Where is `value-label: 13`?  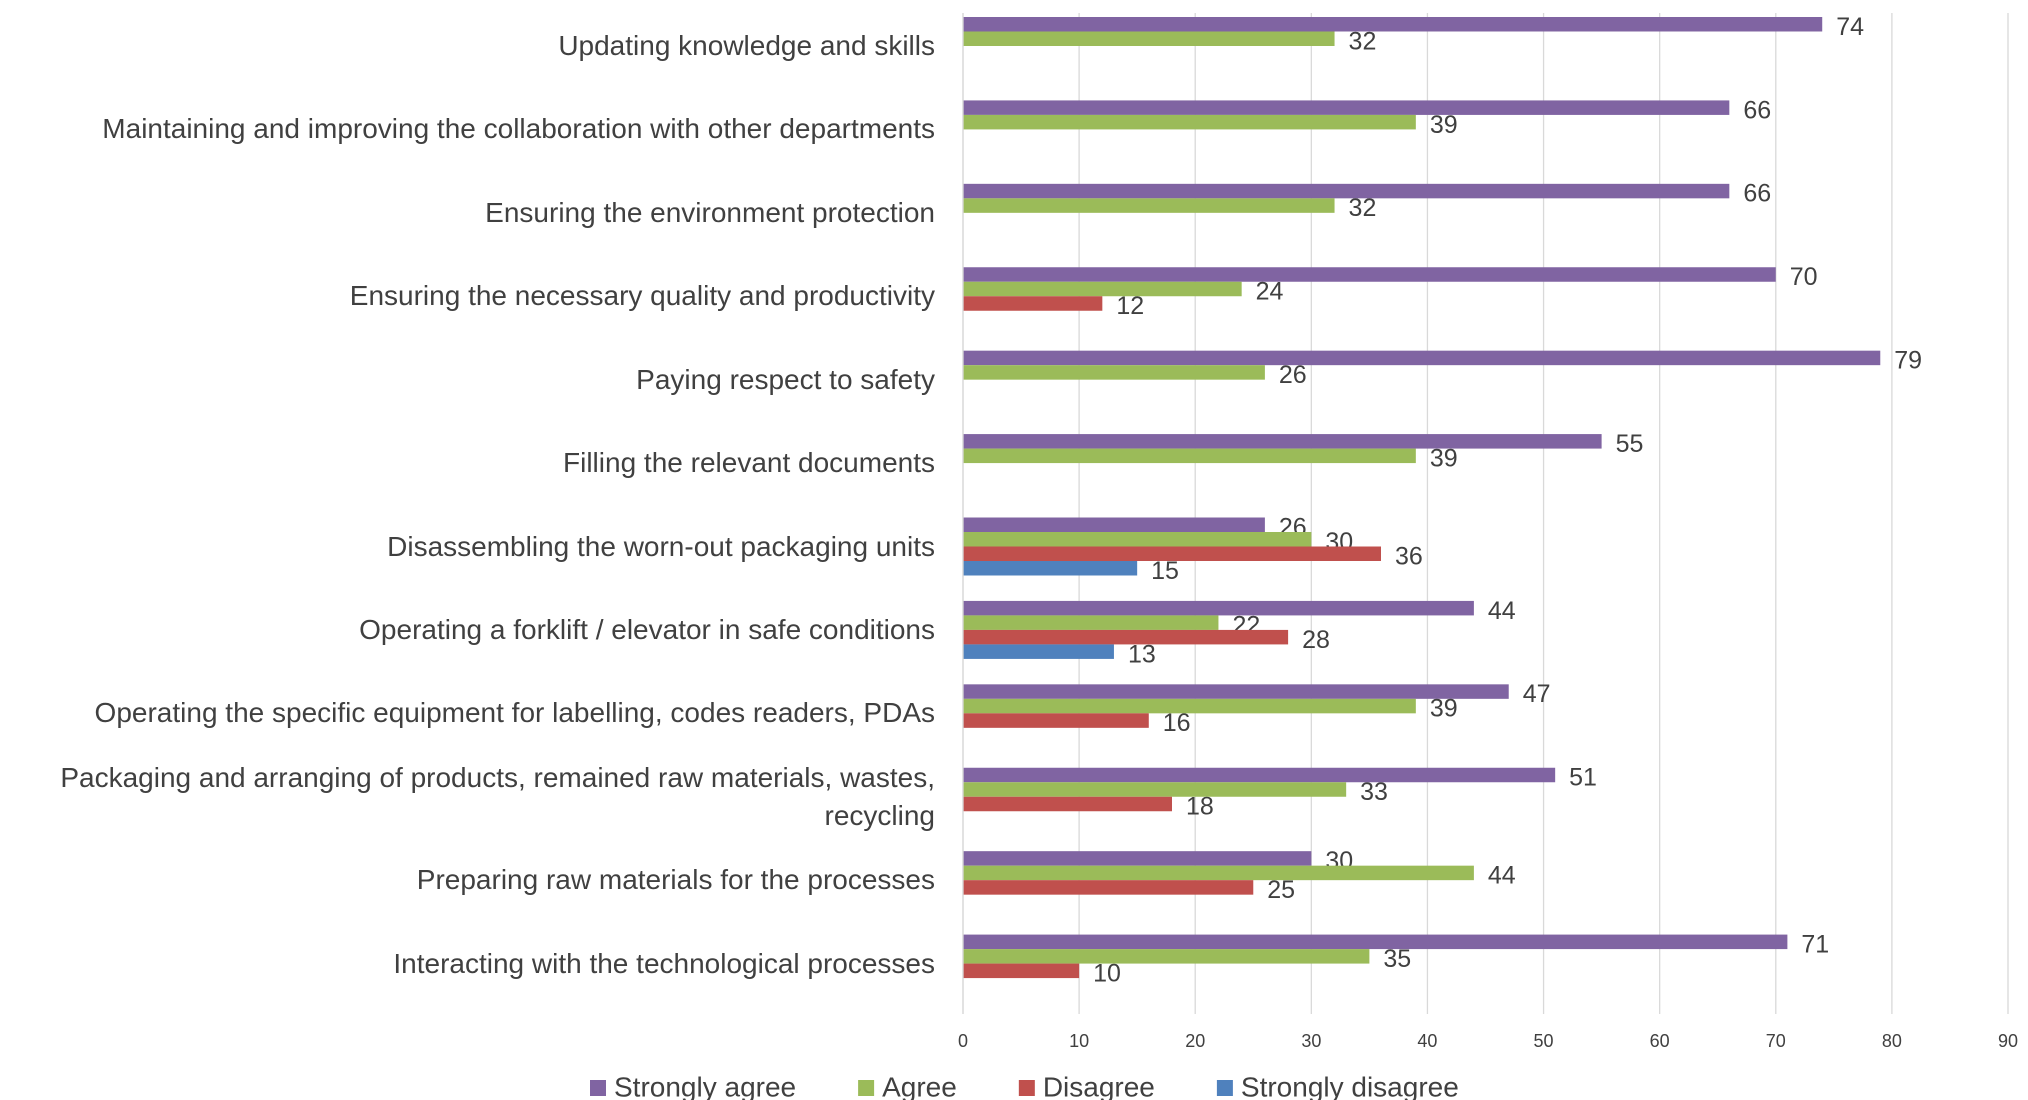
value-label: 13 is located at coordinates (1142, 654).